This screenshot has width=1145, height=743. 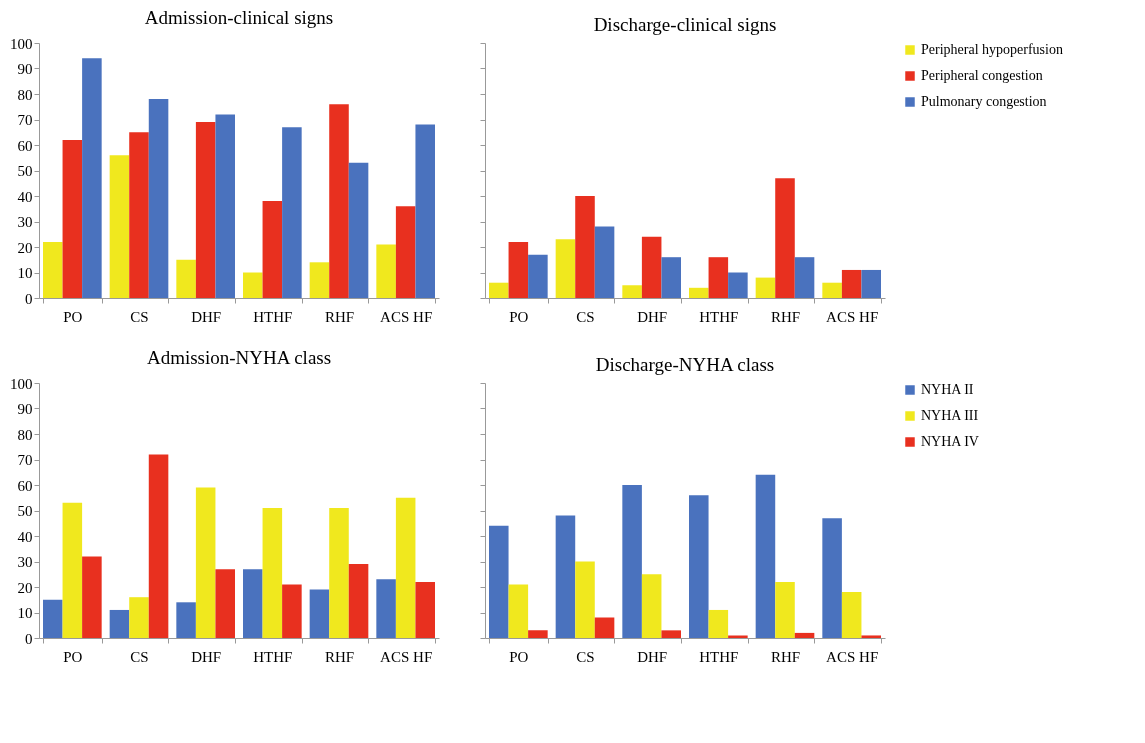 I want to click on chart-title: Admission-NYHA class, so click(x=239, y=357).